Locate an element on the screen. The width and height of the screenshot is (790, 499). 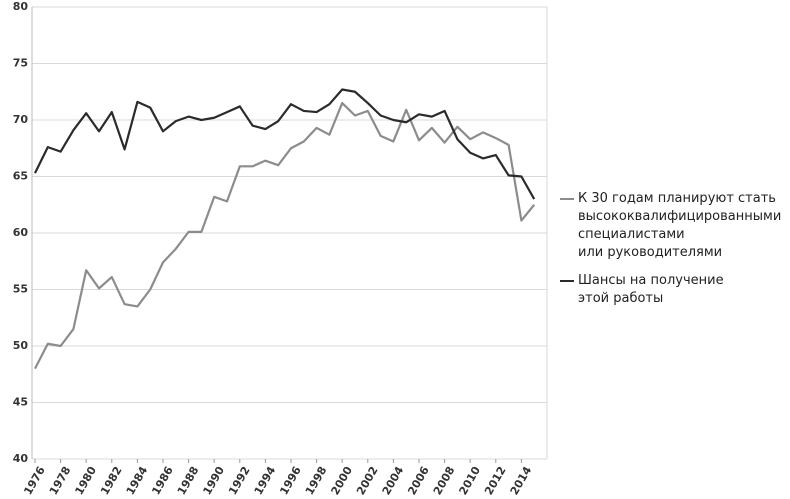
x-tick-label: 1990 is located at coordinates (213, 480).